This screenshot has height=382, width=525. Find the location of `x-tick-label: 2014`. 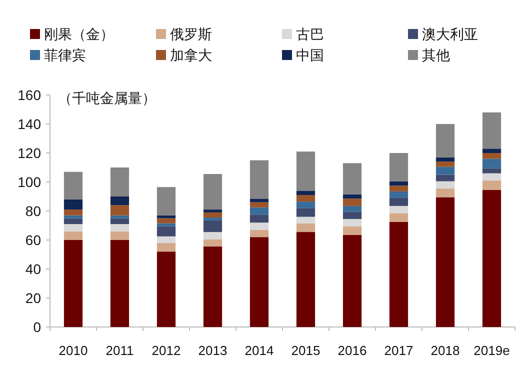

x-tick-label: 2014 is located at coordinates (259, 350).